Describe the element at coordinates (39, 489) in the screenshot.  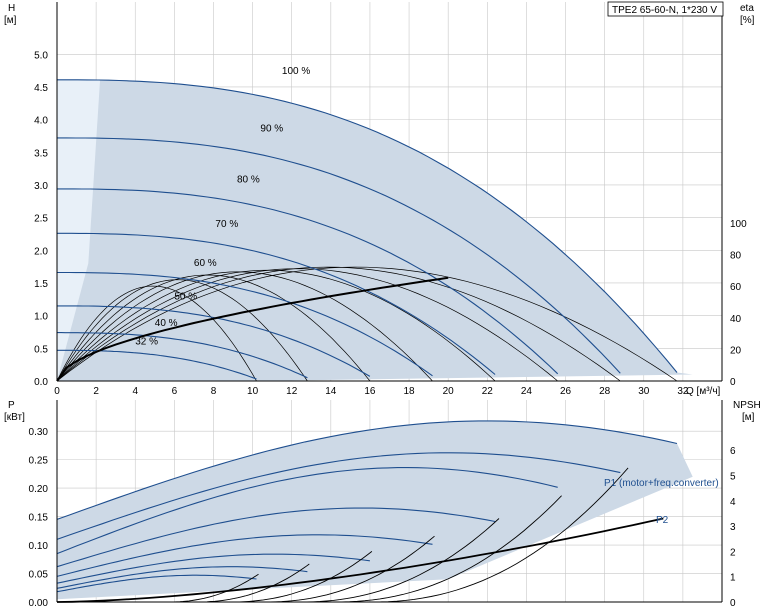
I see `p-tick-label: 0.20` at that location.